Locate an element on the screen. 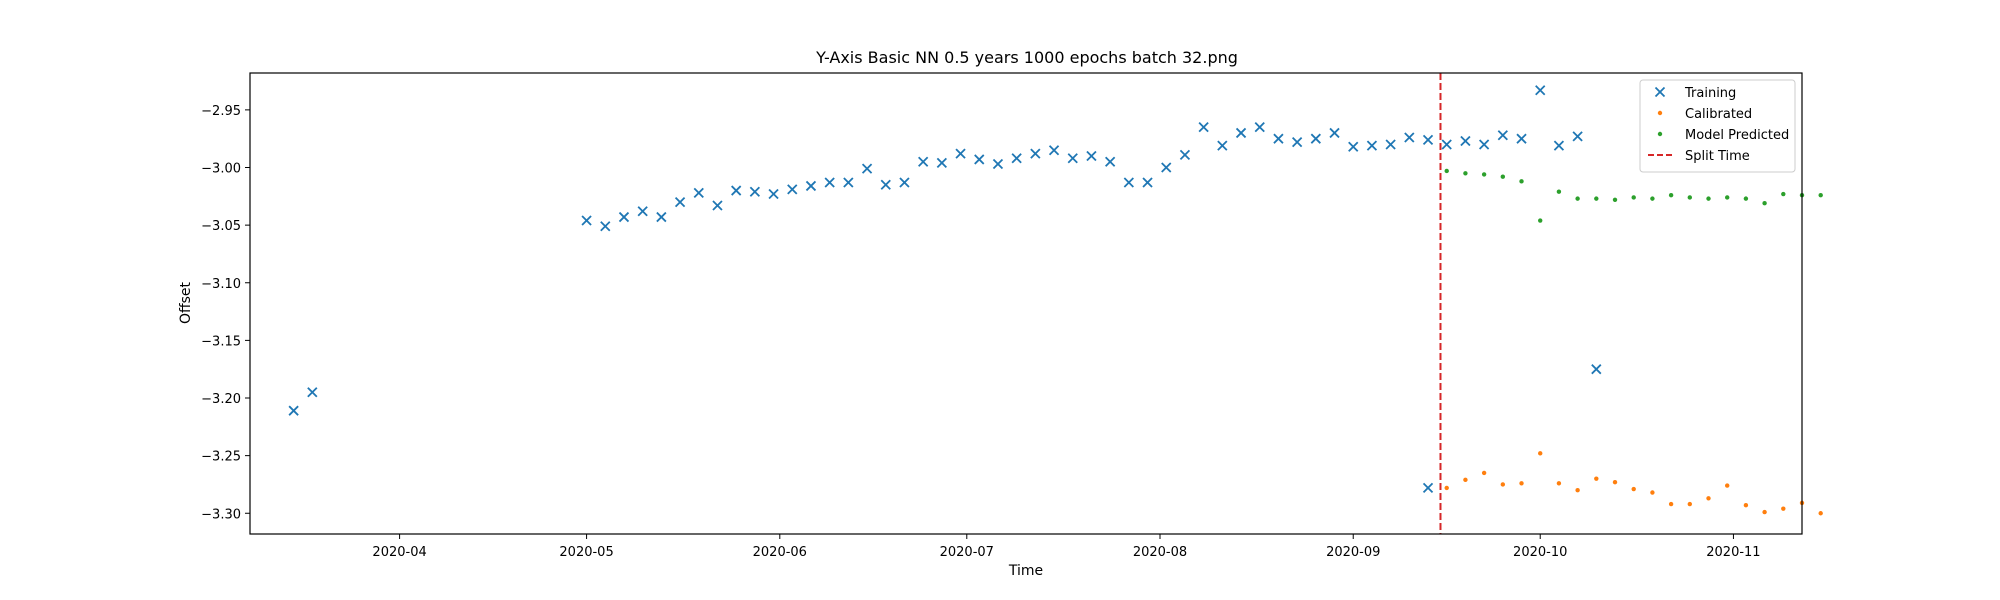 The height and width of the screenshot is (600, 2000). y-axis-label: Offset is located at coordinates (186, 302).